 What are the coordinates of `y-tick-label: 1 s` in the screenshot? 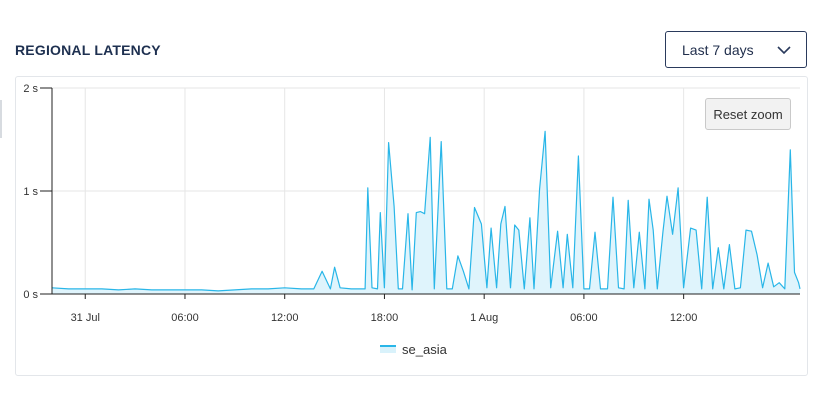 It's located at (30, 192).